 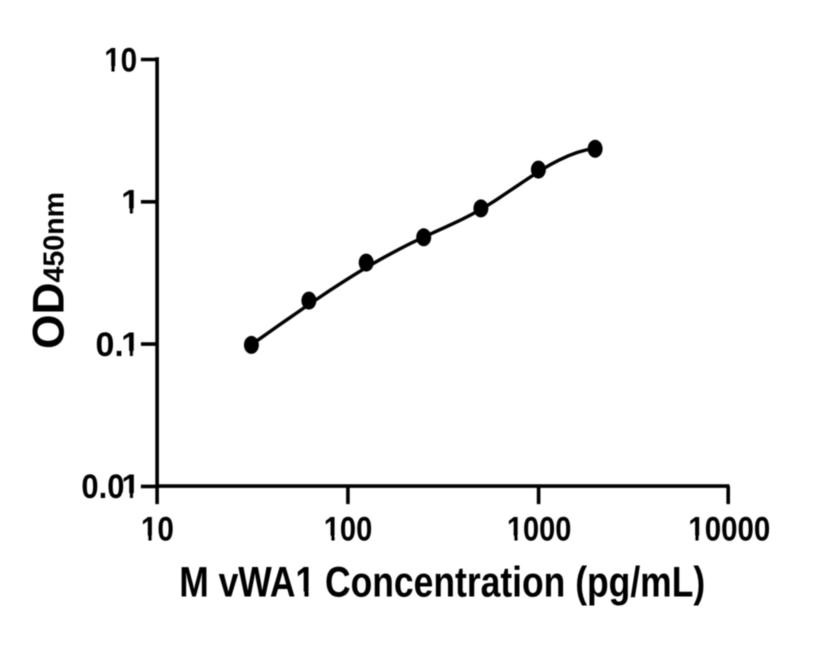 What do you see at coordinates (729, 530) in the screenshot?
I see `svg-text: 10000` at bounding box center [729, 530].